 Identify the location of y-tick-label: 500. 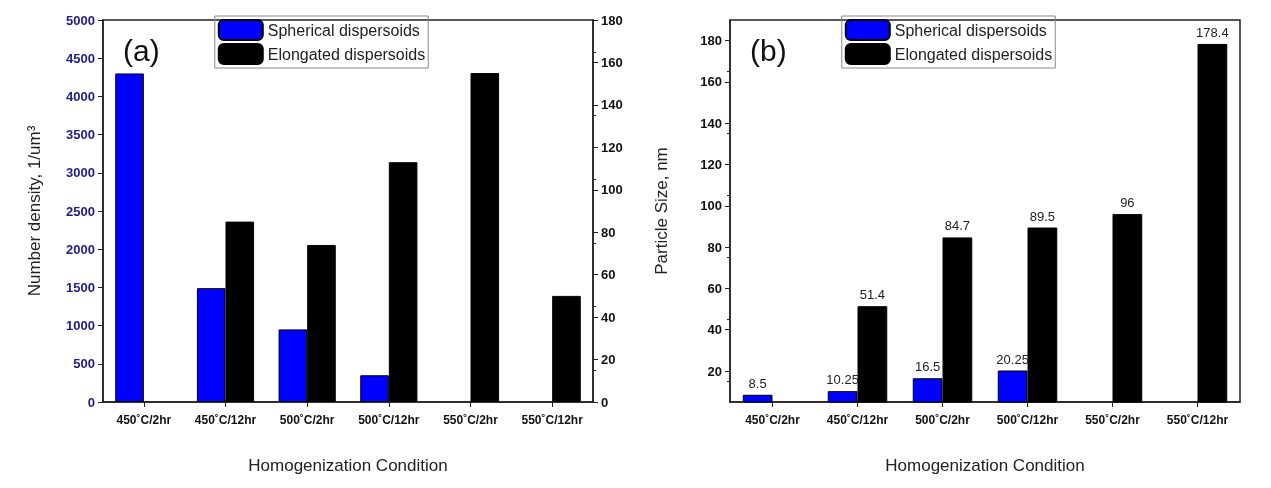
(84, 364).